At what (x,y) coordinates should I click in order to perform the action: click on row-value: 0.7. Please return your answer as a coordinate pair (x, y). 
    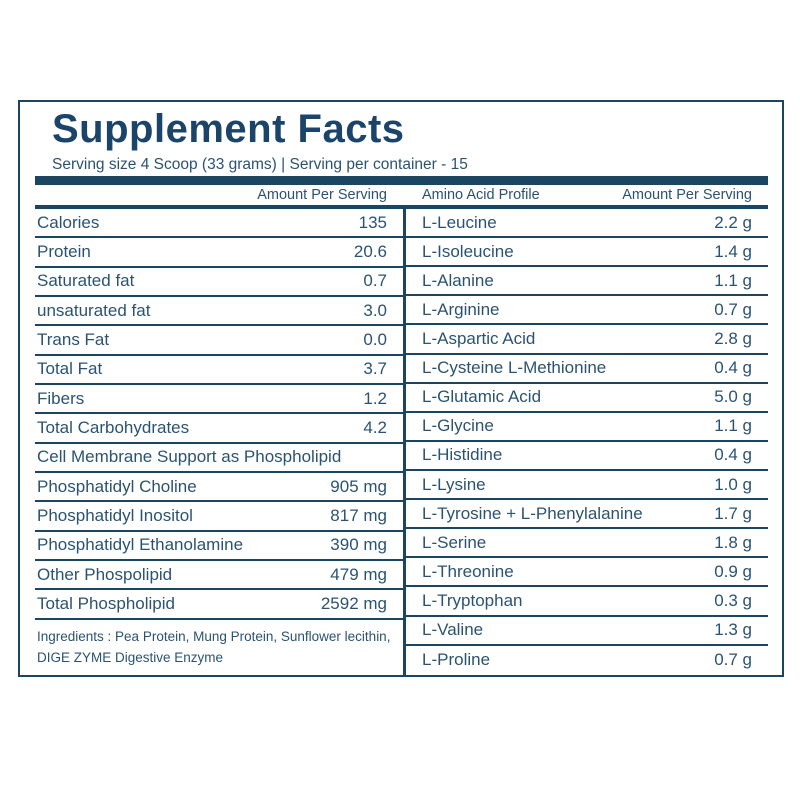
    Looking at the image, I should click on (375, 281).